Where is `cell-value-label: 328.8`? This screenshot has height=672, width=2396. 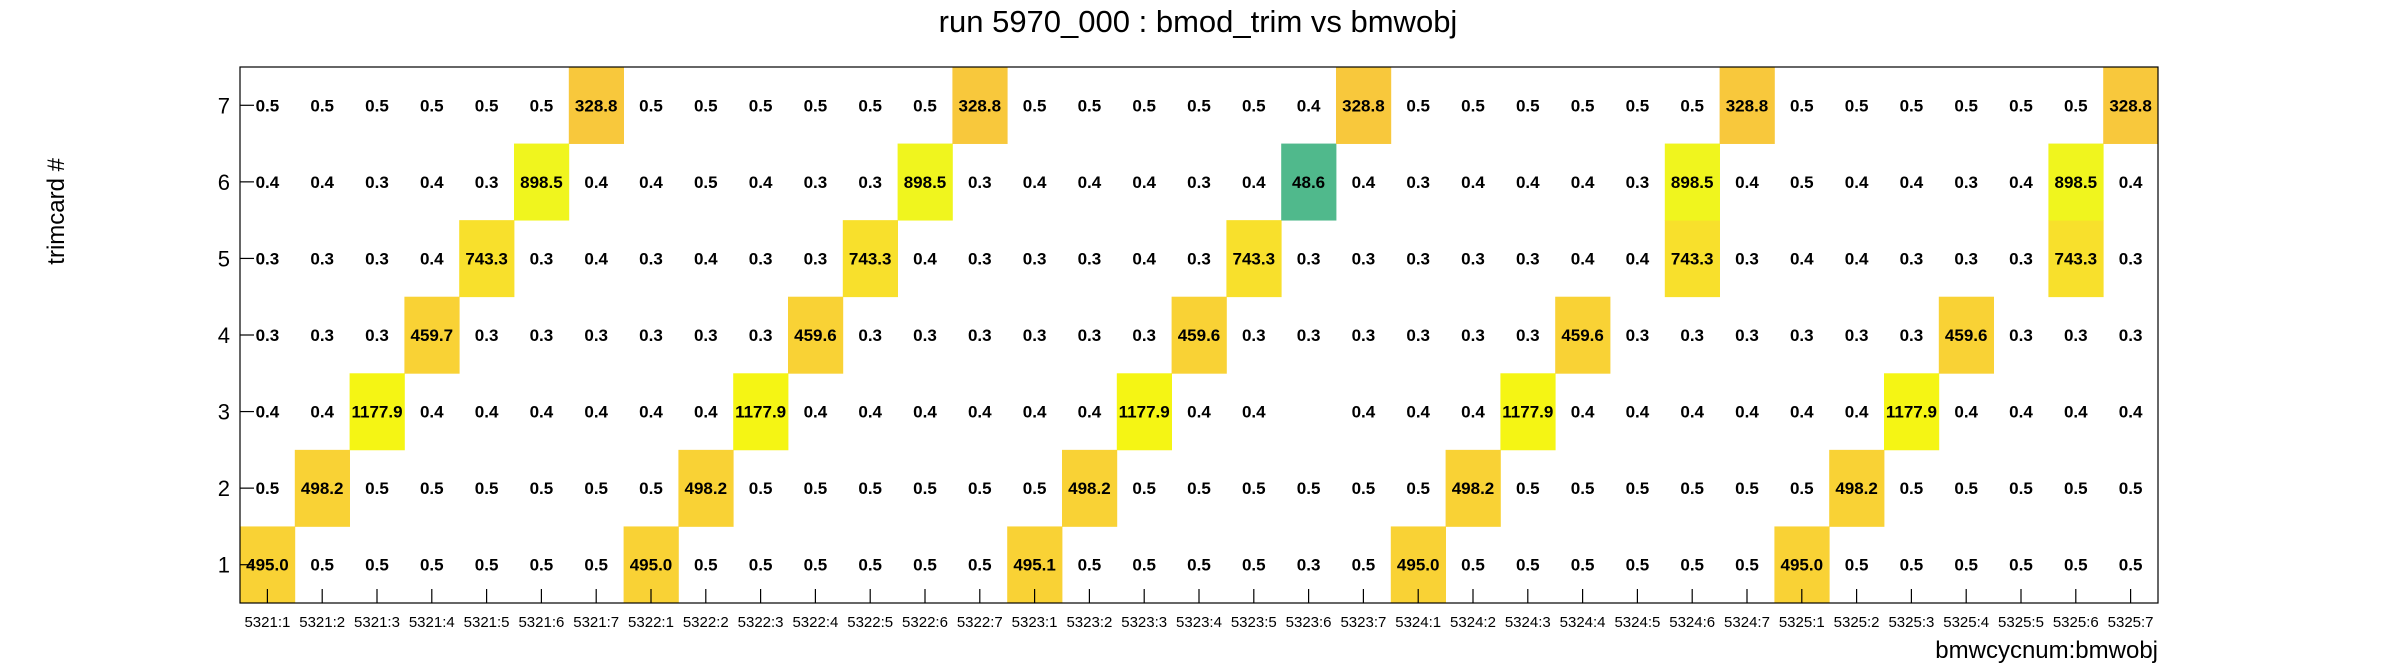
cell-value-label: 328.8 is located at coordinates (2130, 105).